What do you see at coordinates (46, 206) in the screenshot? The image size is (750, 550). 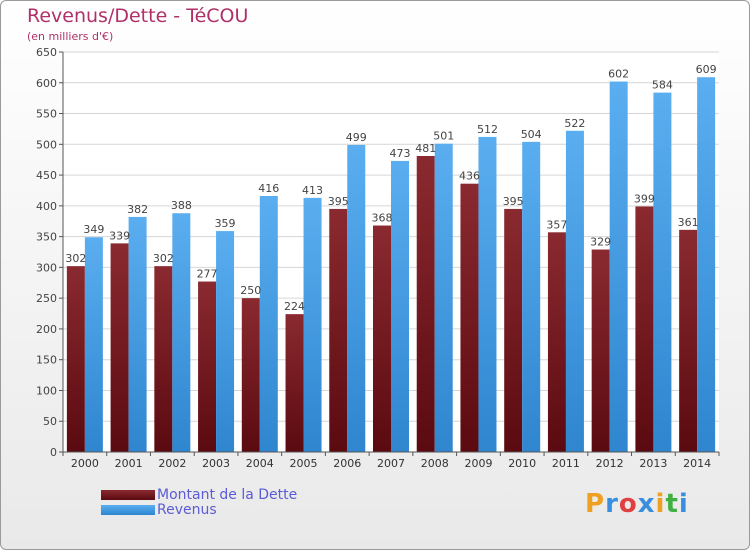 I see `y-tick-label: 400` at bounding box center [46, 206].